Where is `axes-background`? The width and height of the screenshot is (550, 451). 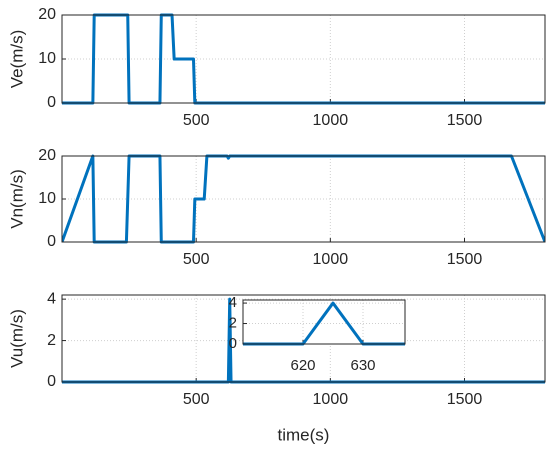 axes-background is located at coordinates (324, 322).